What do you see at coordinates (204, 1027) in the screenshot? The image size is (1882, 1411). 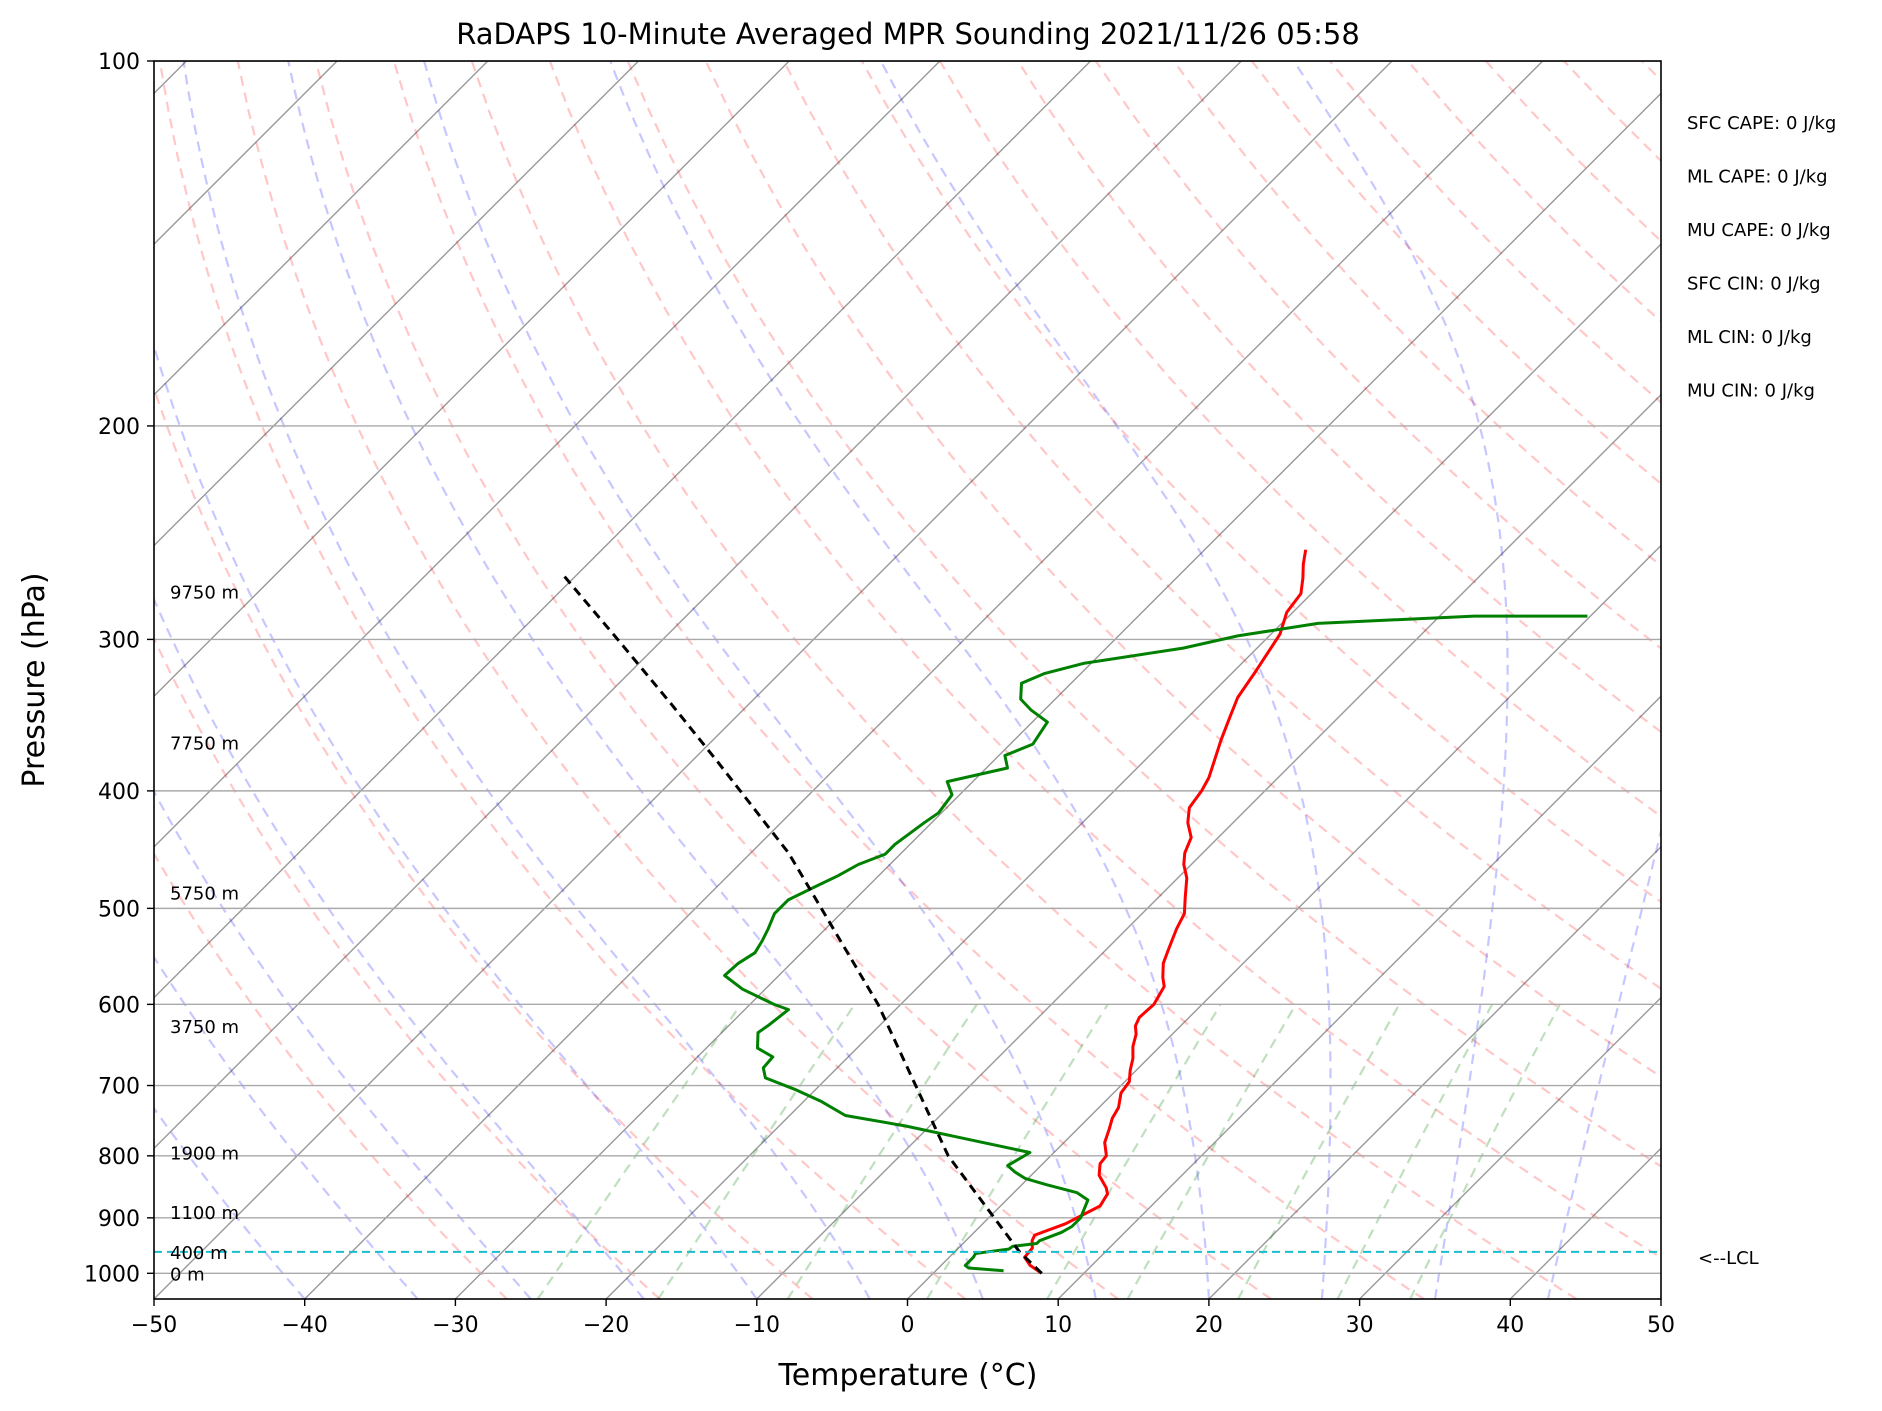 I see `height-label: 3750 m` at bounding box center [204, 1027].